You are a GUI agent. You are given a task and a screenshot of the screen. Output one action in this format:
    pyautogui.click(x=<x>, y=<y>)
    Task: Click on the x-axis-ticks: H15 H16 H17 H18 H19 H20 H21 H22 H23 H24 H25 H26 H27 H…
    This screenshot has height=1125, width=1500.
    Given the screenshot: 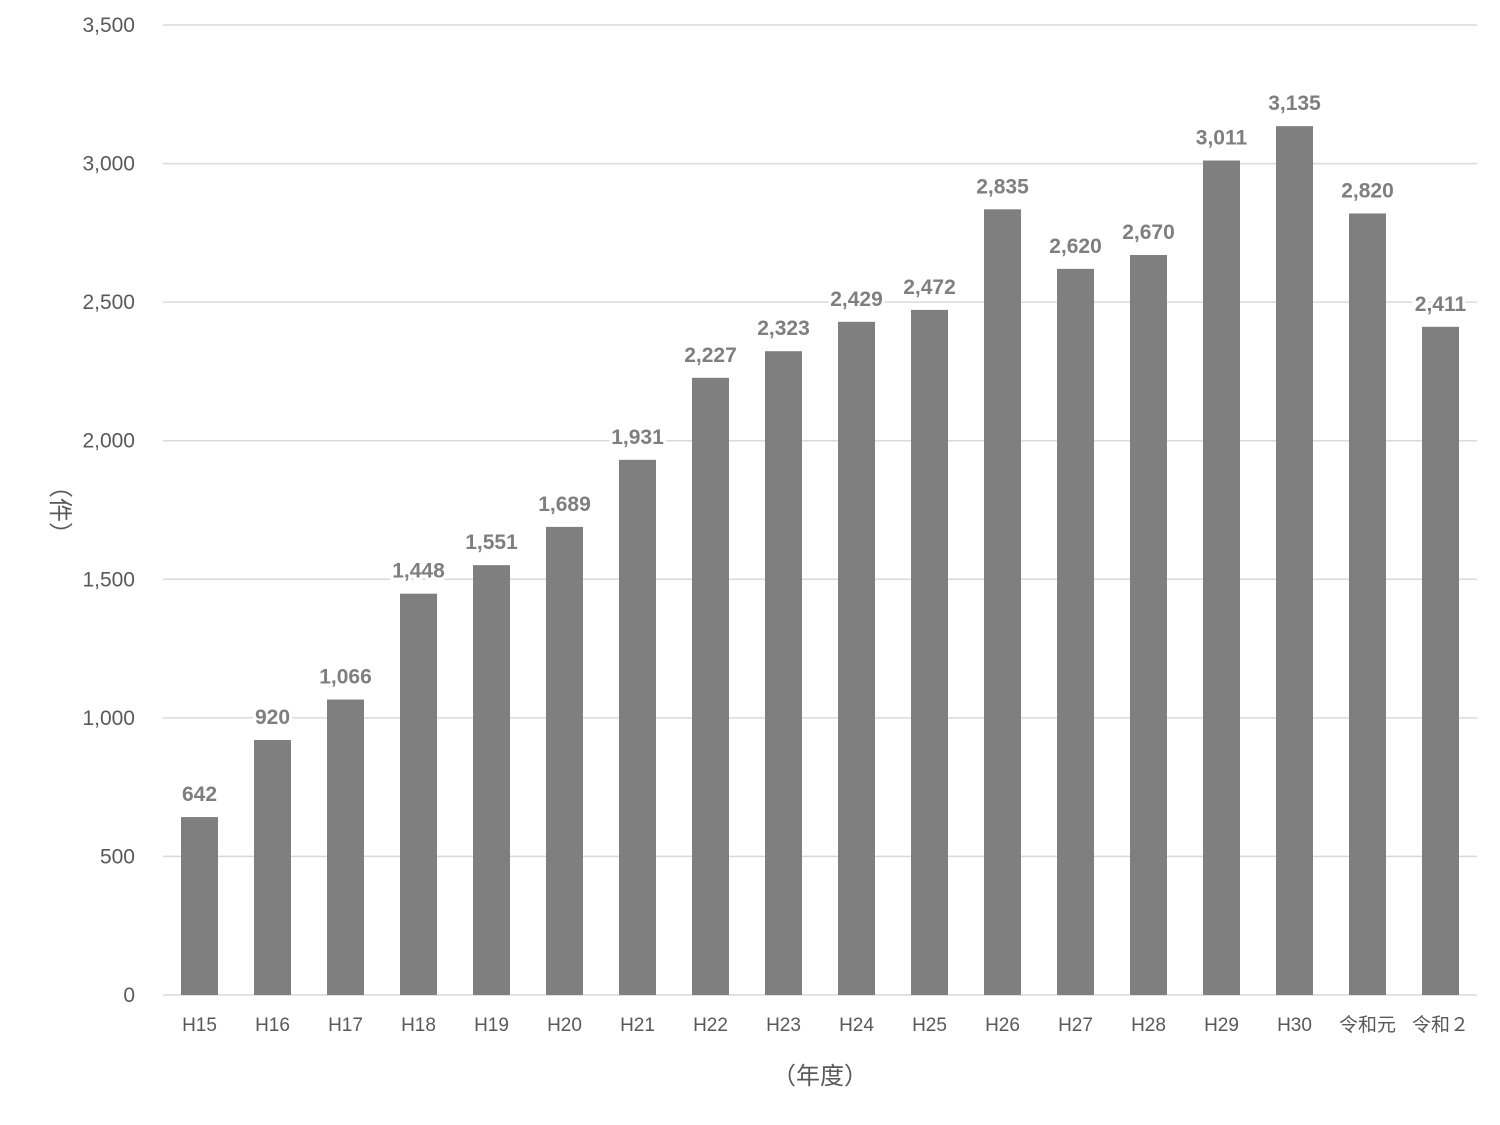 What is the action you would take?
    pyautogui.click(x=825, y=1025)
    